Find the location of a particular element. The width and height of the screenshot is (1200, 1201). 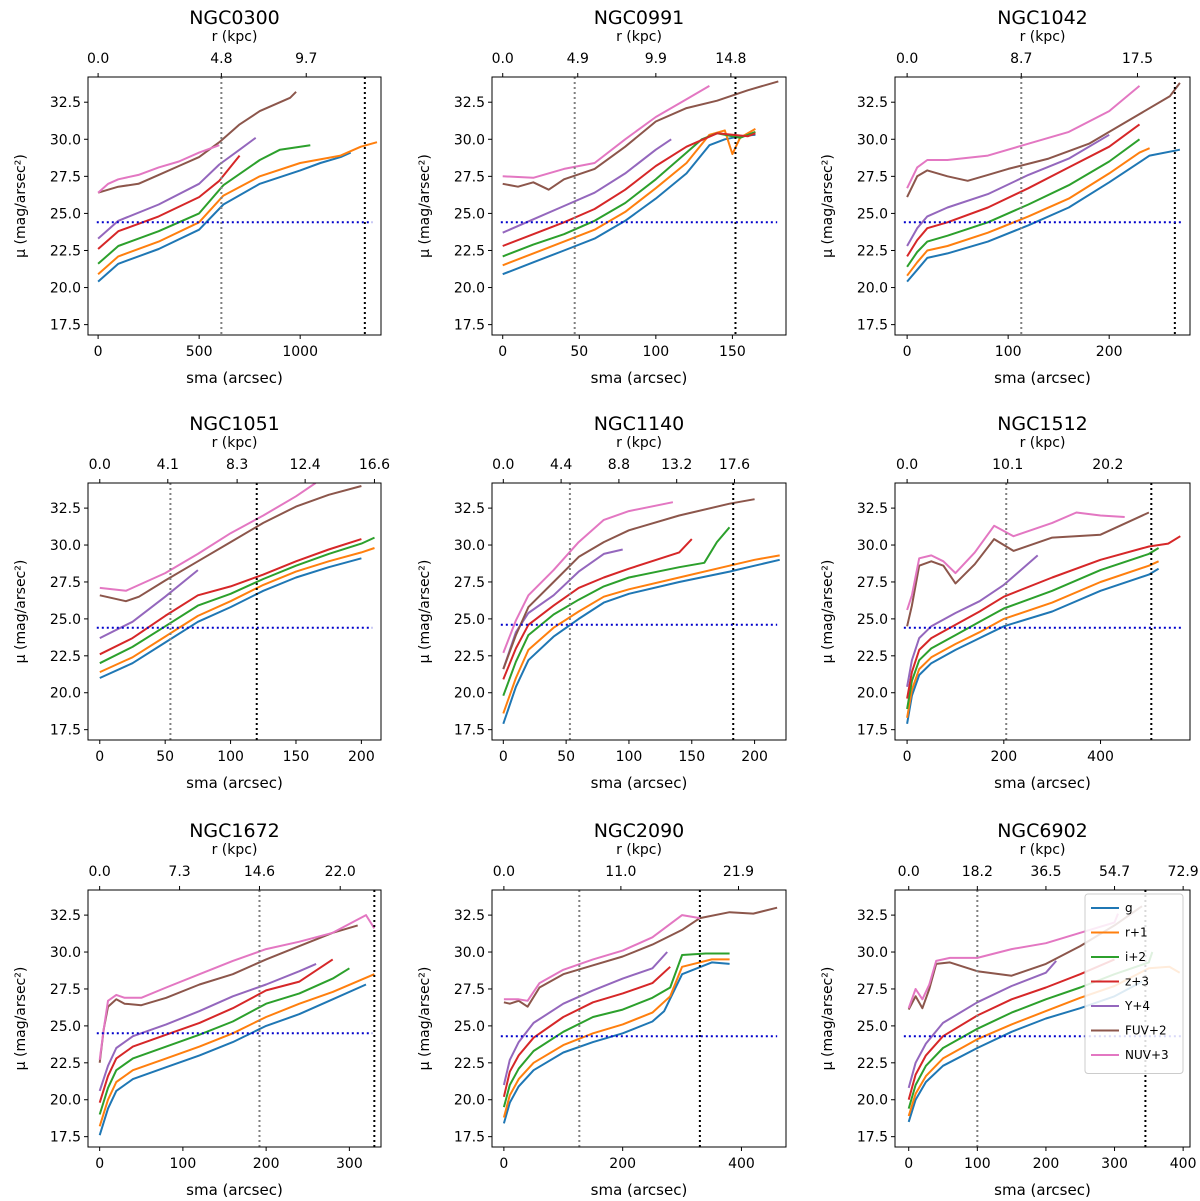

top-tick-label: 18.2 is located at coordinates (977, 872).